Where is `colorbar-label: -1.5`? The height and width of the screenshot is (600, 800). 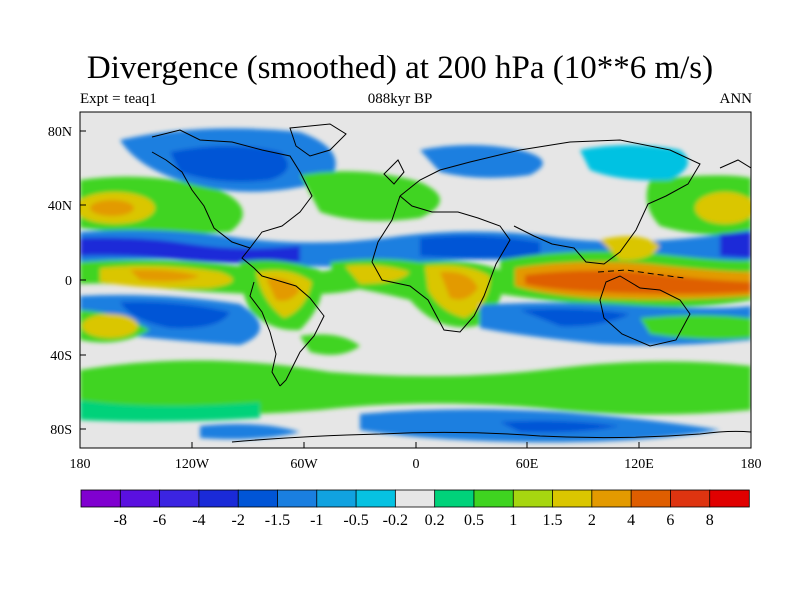 colorbar-label: -1.5 is located at coordinates (277, 520).